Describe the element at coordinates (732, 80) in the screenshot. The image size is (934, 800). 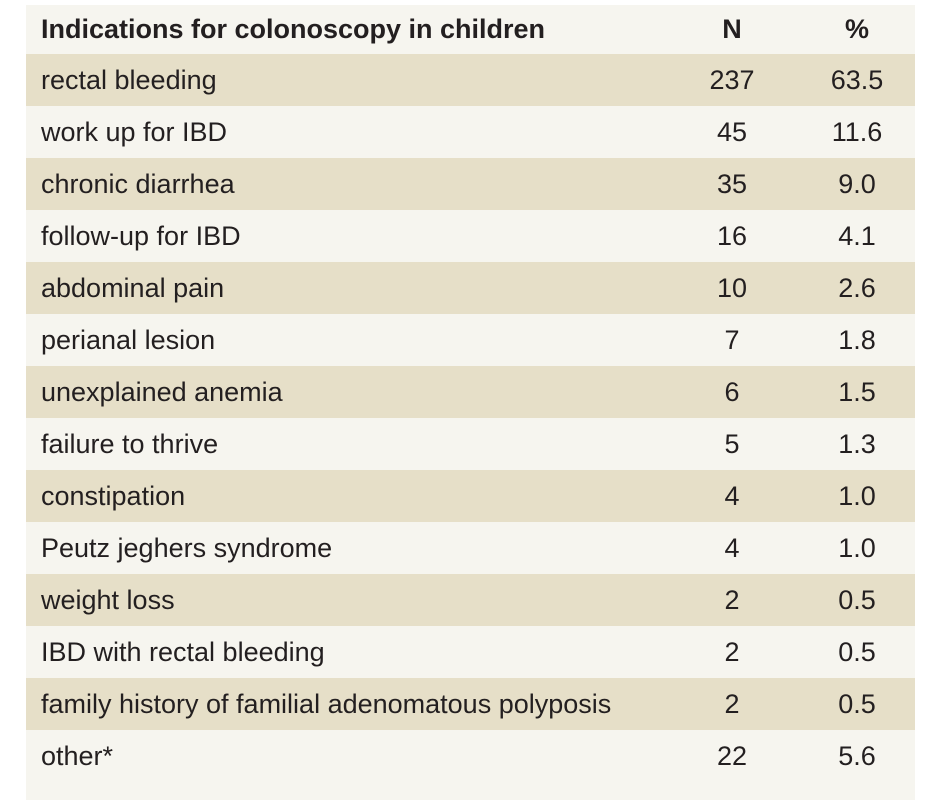
I see `row-n: 237` at that location.